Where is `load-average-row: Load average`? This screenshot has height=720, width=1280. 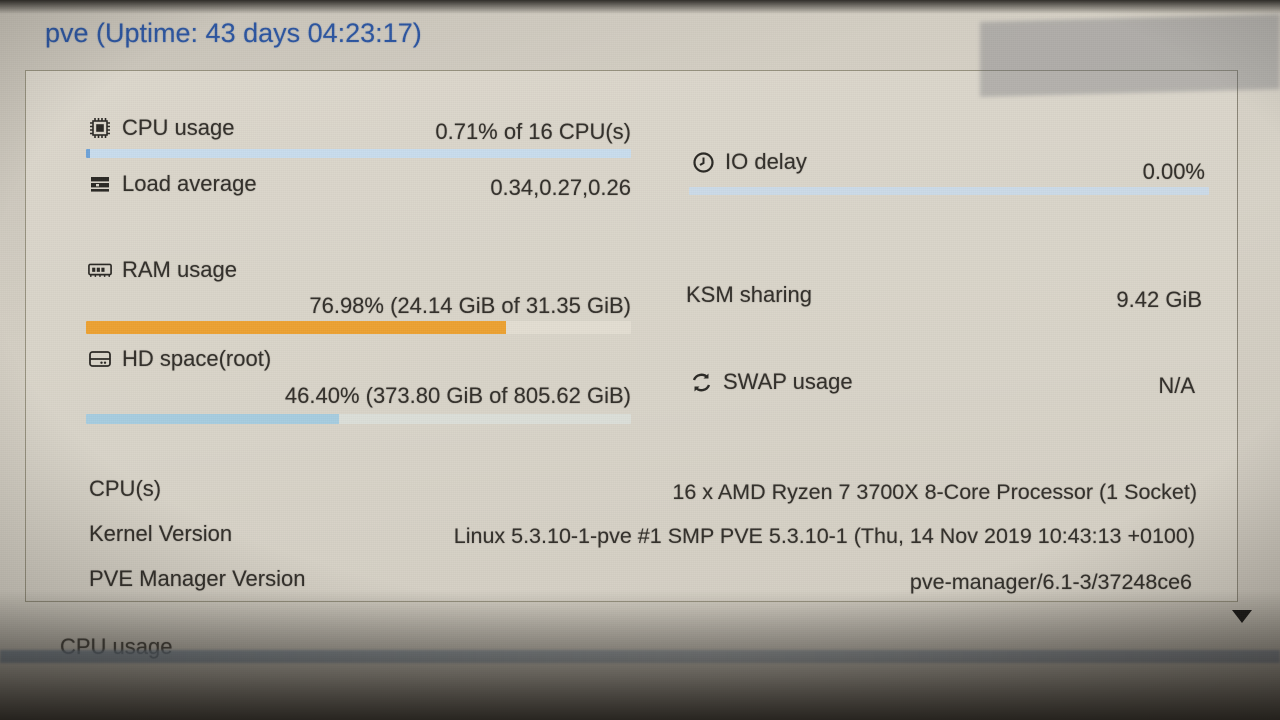 load-average-row: Load average is located at coordinates (172, 184).